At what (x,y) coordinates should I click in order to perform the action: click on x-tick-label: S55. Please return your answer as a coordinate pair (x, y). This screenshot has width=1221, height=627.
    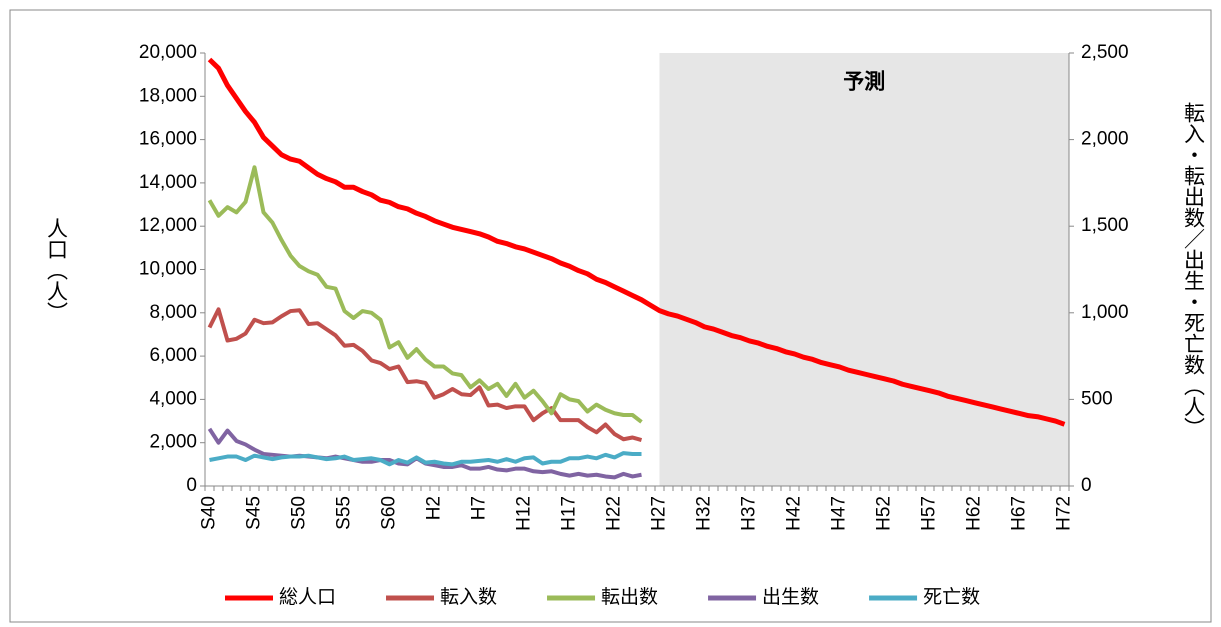
    Looking at the image, I should click on (344, 513).